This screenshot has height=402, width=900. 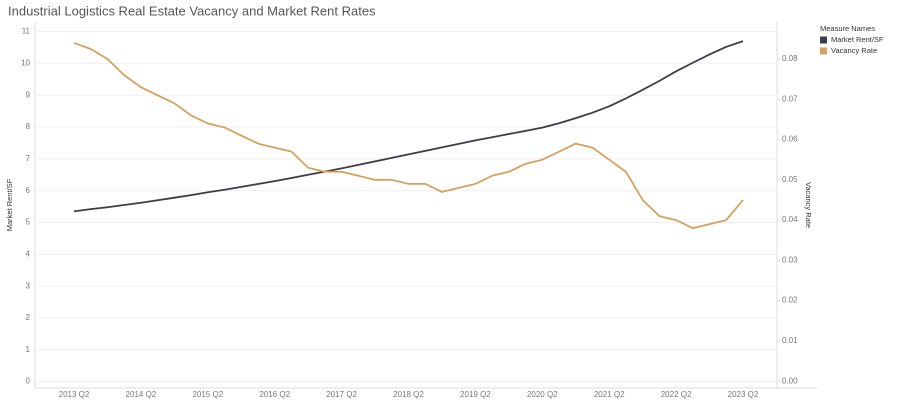 What do you see at coordinates (790, 139) in the screenshot?
I see `y2-tick-label: 0.06` at bounding box center [790, 139].